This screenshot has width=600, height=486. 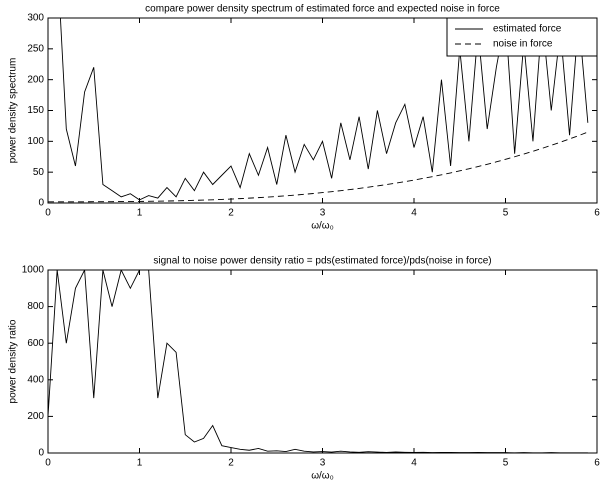 What do you see at coordinates (35, 343) in the screenshot?
I see `y-tick-label: 600` at bounding box center [35, 343].